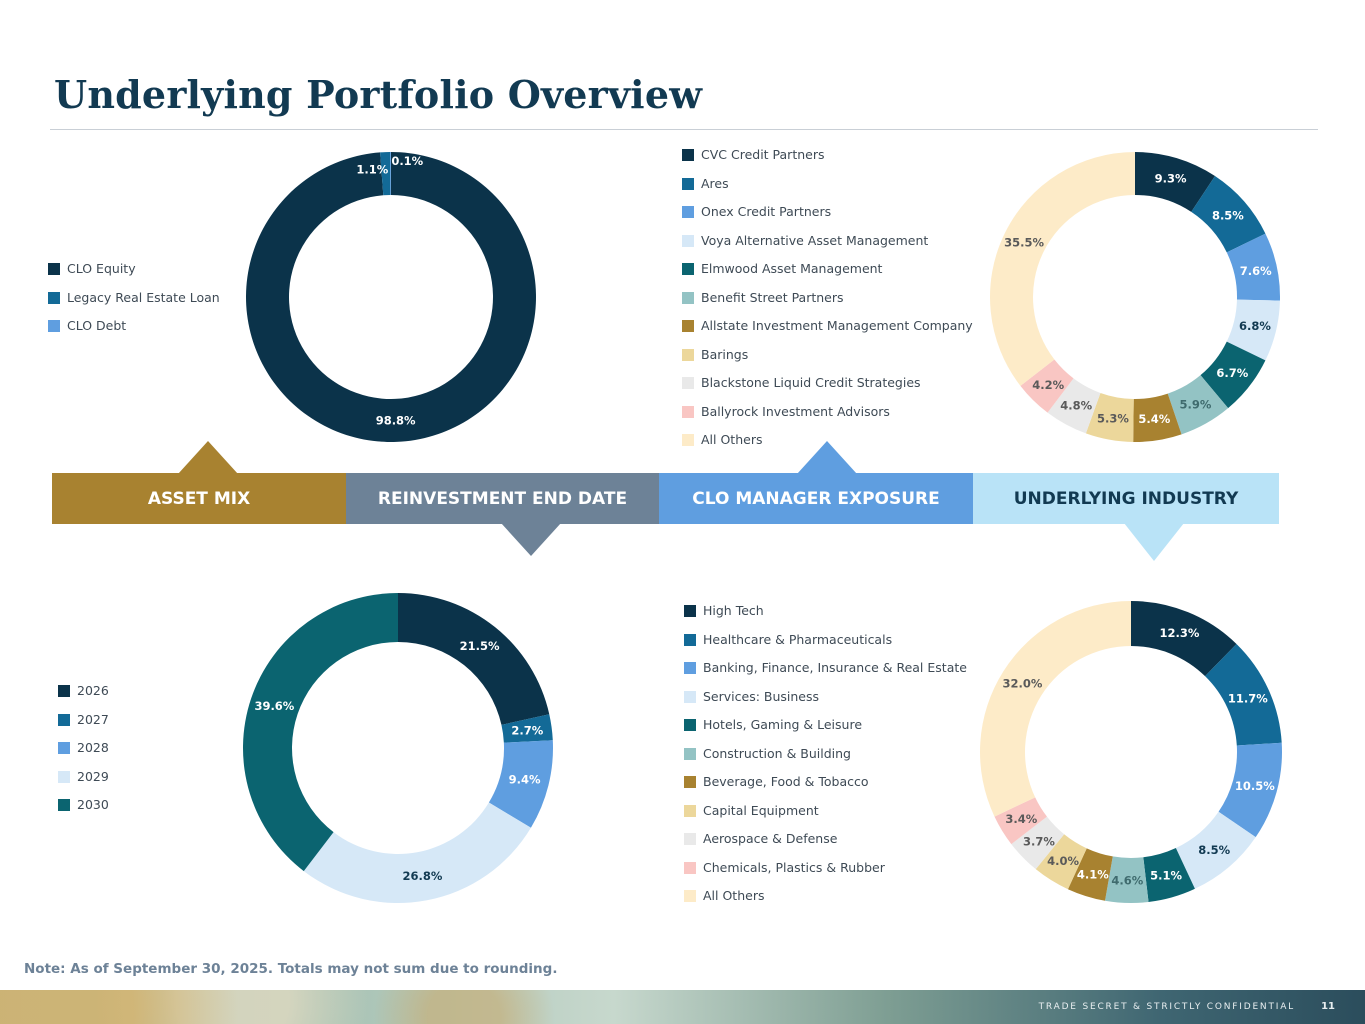 This screenshot has height=1024, width=1365. I want to click on legend-label: Elmwood Asset Management, so click(792, 268).